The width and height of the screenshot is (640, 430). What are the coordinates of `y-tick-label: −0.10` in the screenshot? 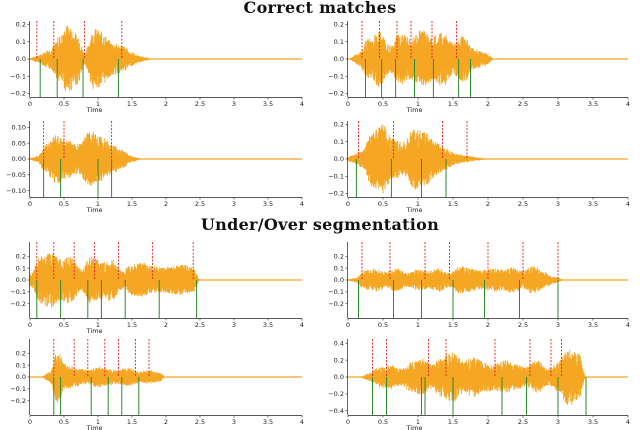 It's located at (16, 191).